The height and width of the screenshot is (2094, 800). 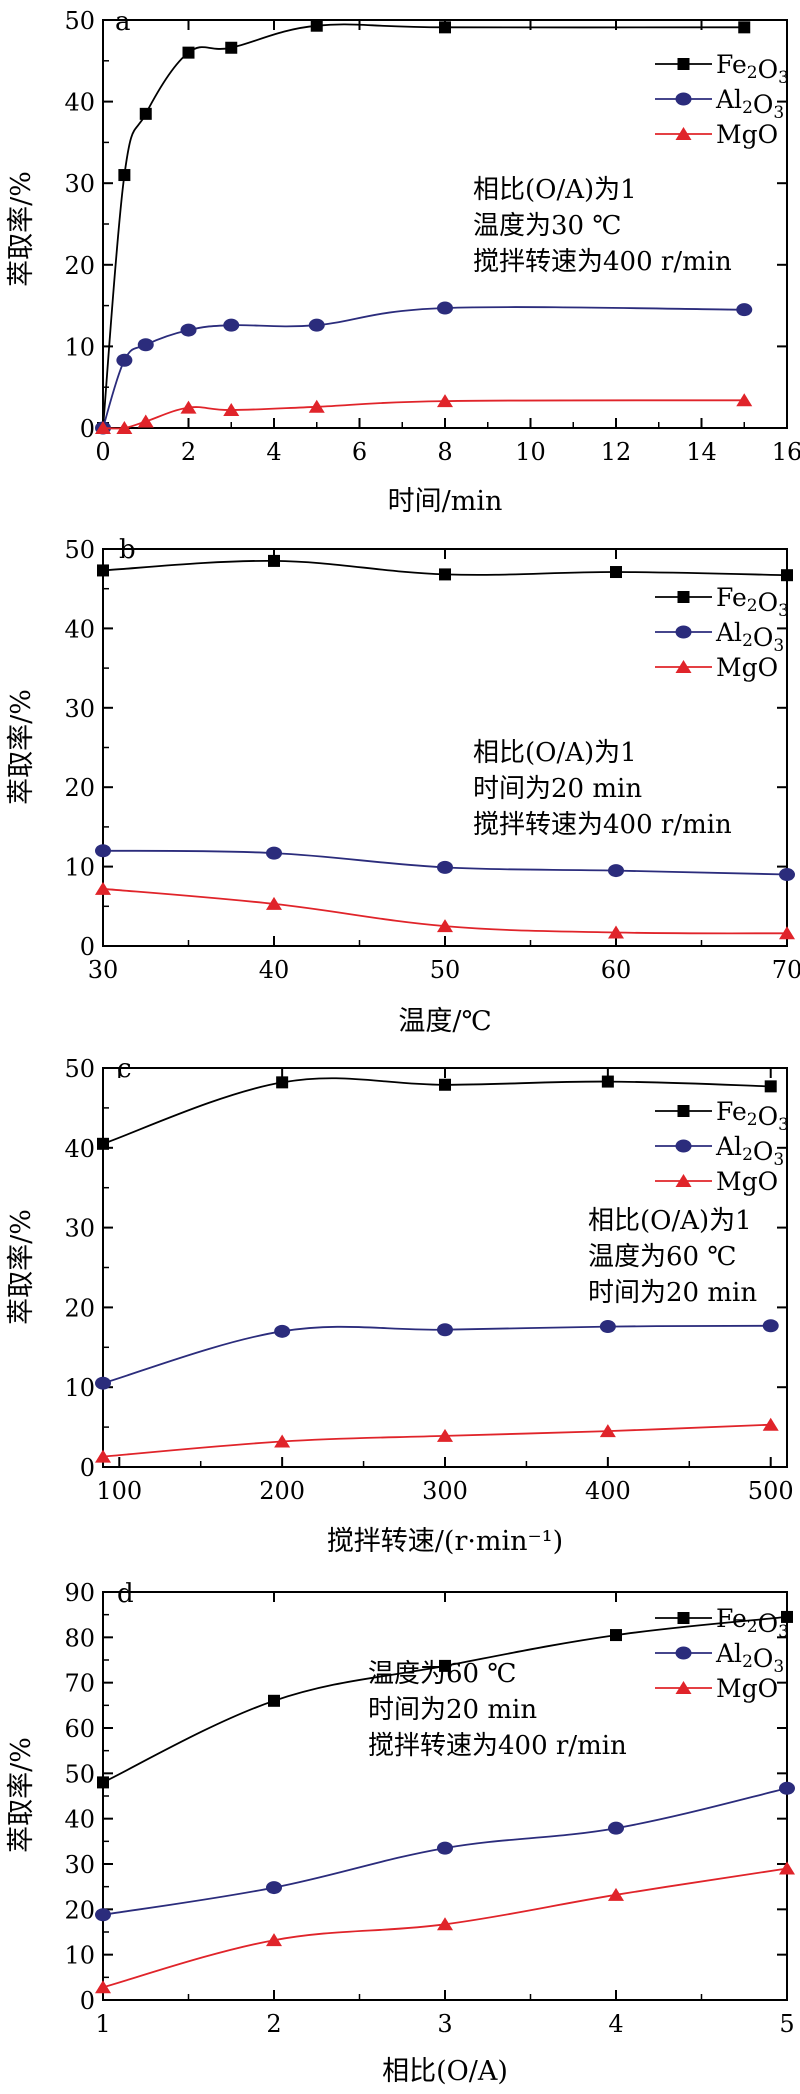 I want to click on x-tick-label: 100, so click(x=119, y=1491).